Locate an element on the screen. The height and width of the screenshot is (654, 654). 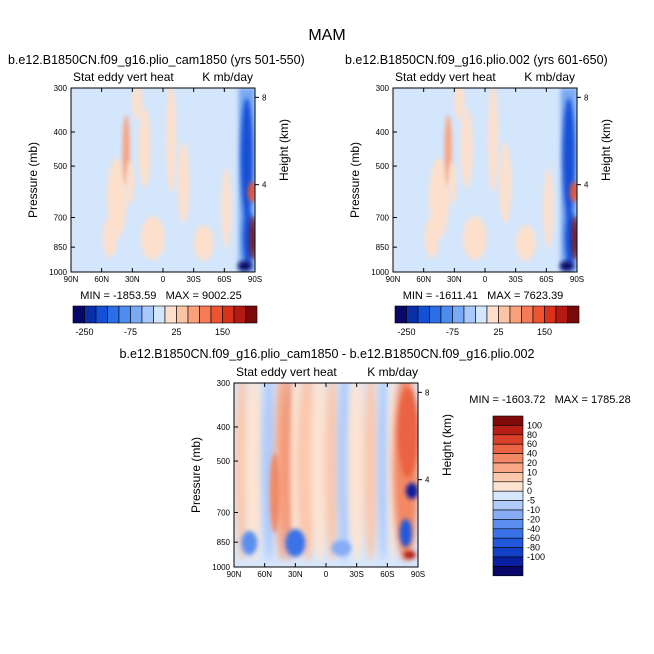
colorbar-label: -10 is located at coordinates (533, 510).